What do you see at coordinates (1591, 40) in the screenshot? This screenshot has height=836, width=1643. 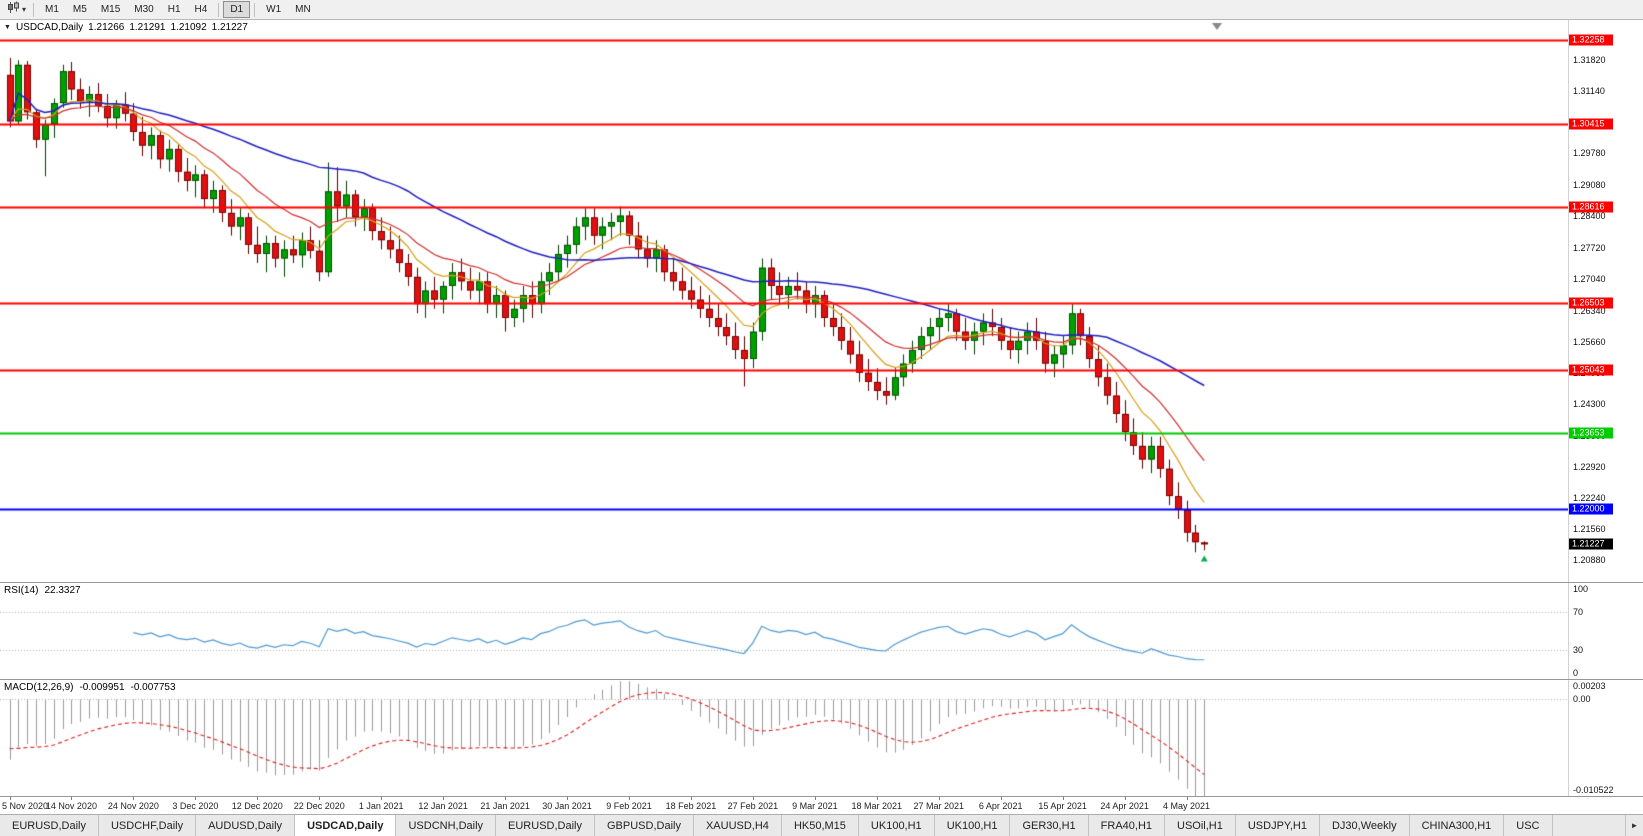 I see `hline-price-tag: 1.32258` at bounding box center [1591, 40].